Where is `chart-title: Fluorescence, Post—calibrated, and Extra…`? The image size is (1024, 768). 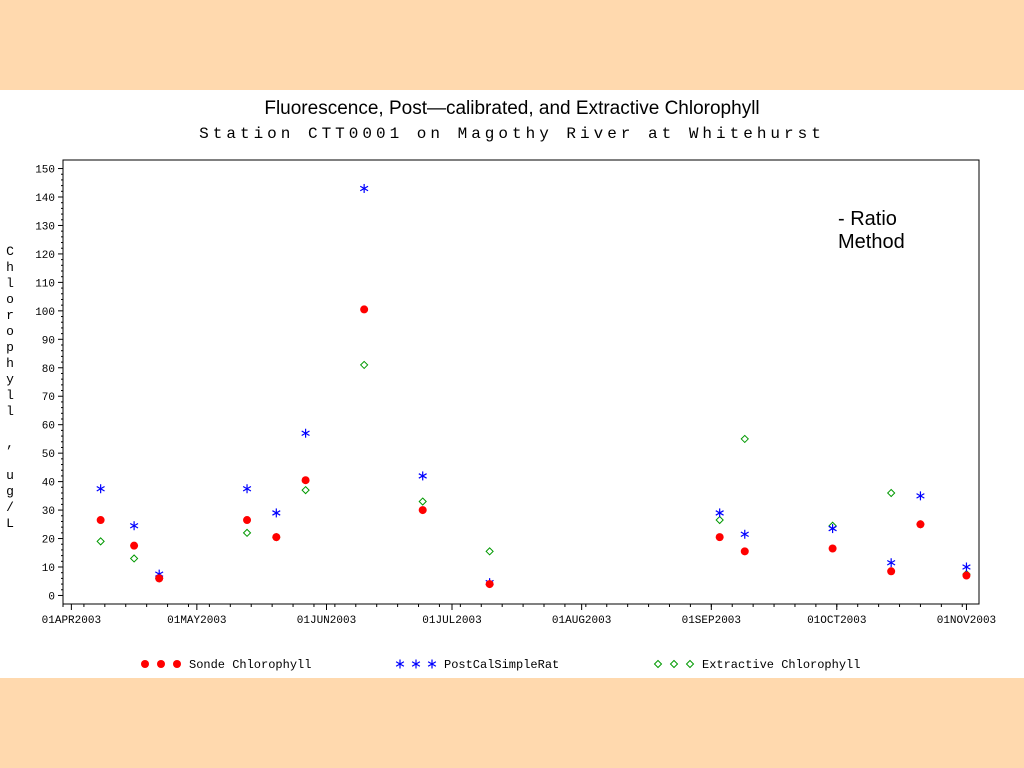
chart-title: Fluorescence, Post—calibrated, and Extra… is located at coordinates (511, 108).